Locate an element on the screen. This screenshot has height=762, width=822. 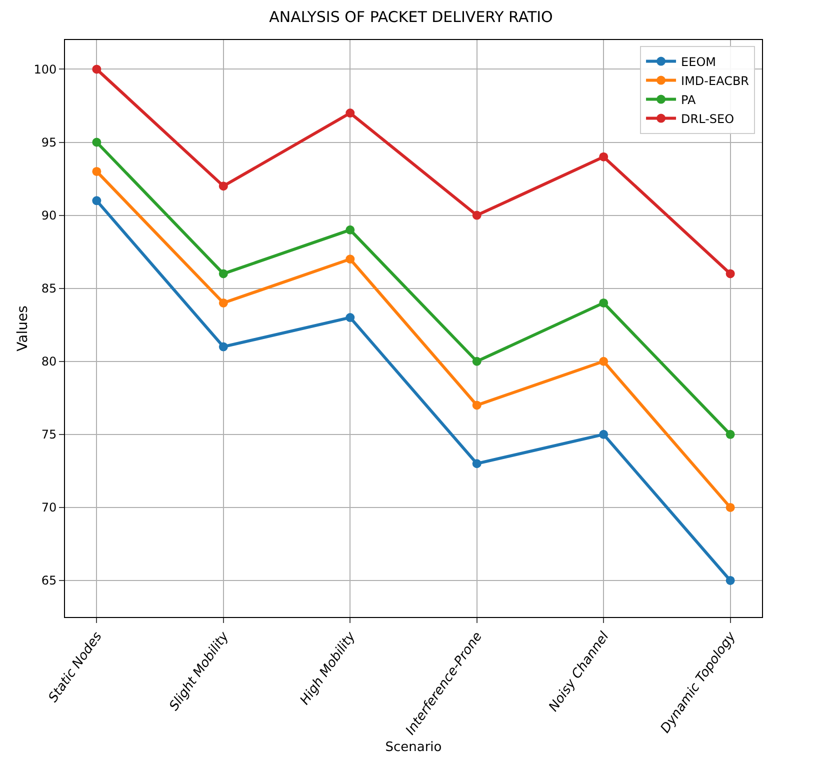
legend-label: PA is located at coordinates (688, 99).